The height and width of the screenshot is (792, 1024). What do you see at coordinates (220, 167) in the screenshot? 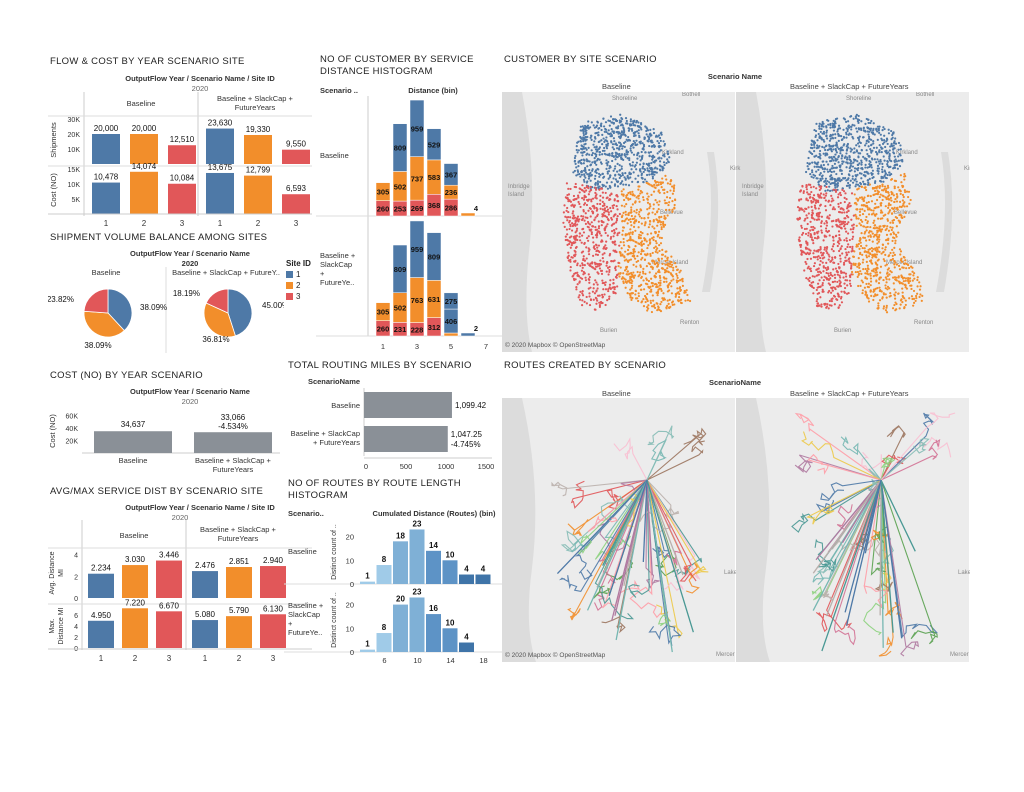
I see `data-label: 13,675` at bounding box center [220, 167].